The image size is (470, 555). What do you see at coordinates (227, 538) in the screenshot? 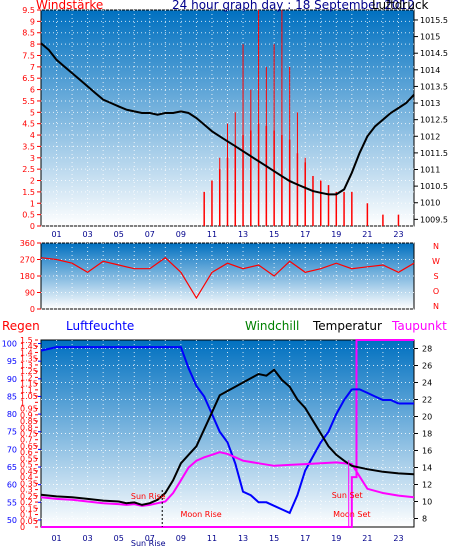
I see `panel3-x-labels: 01 03 05 07 09 11 13 15 17 19 21 23` at bounding box center [227, 538].